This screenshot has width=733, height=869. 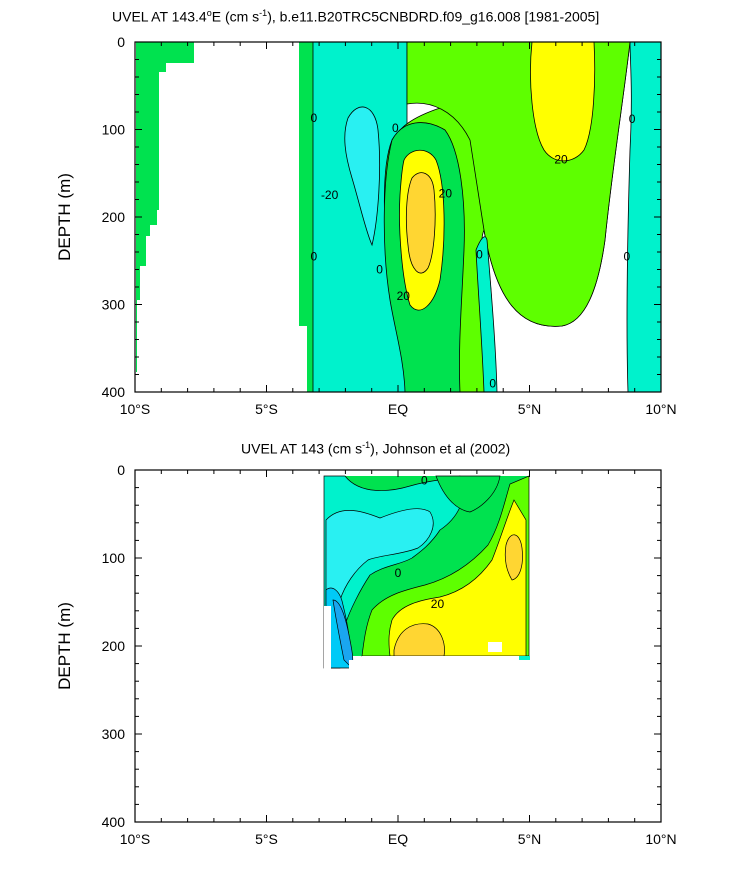 I want to click on top-y-tick-label: 0, so click(x=121, y=42).